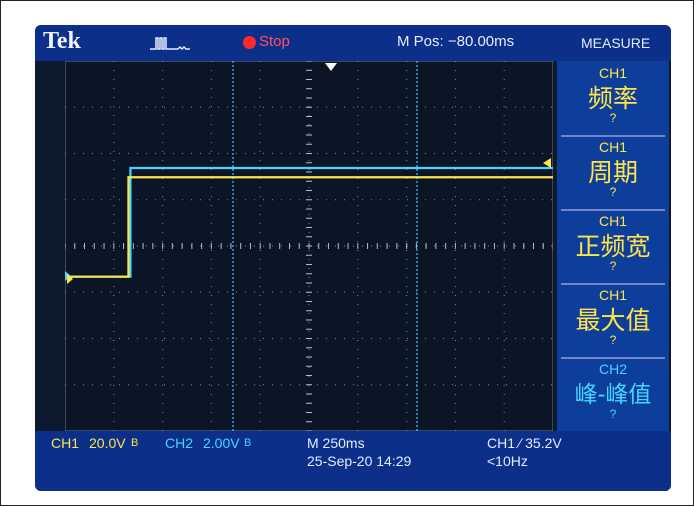 This screenshot has width=694, height=506. Describe the element at coordinates (547, 163) in the screenshot. I see `trigger-level-marker-icon` at that location.